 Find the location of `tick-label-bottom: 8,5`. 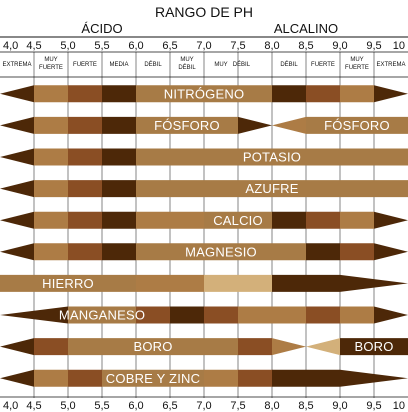

tick-label-bottom: 8,5 is located at coordinates (305, 406).